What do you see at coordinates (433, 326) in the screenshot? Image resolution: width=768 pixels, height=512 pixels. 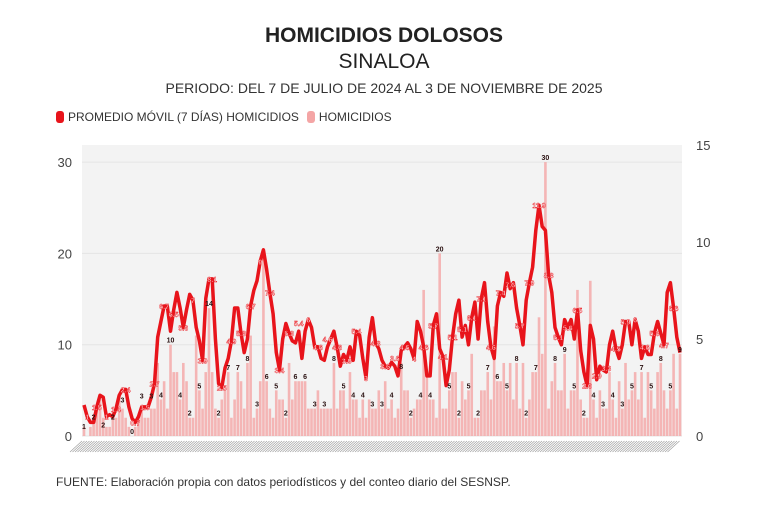 I see `moving-average-data-label: 5.7` at bounding box center [433, 326].